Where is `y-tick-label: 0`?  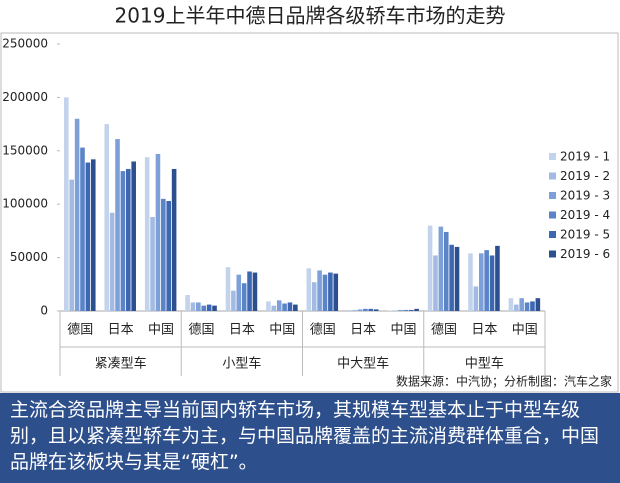
y-tick-label: 0 is located at coordinates (44, 311).